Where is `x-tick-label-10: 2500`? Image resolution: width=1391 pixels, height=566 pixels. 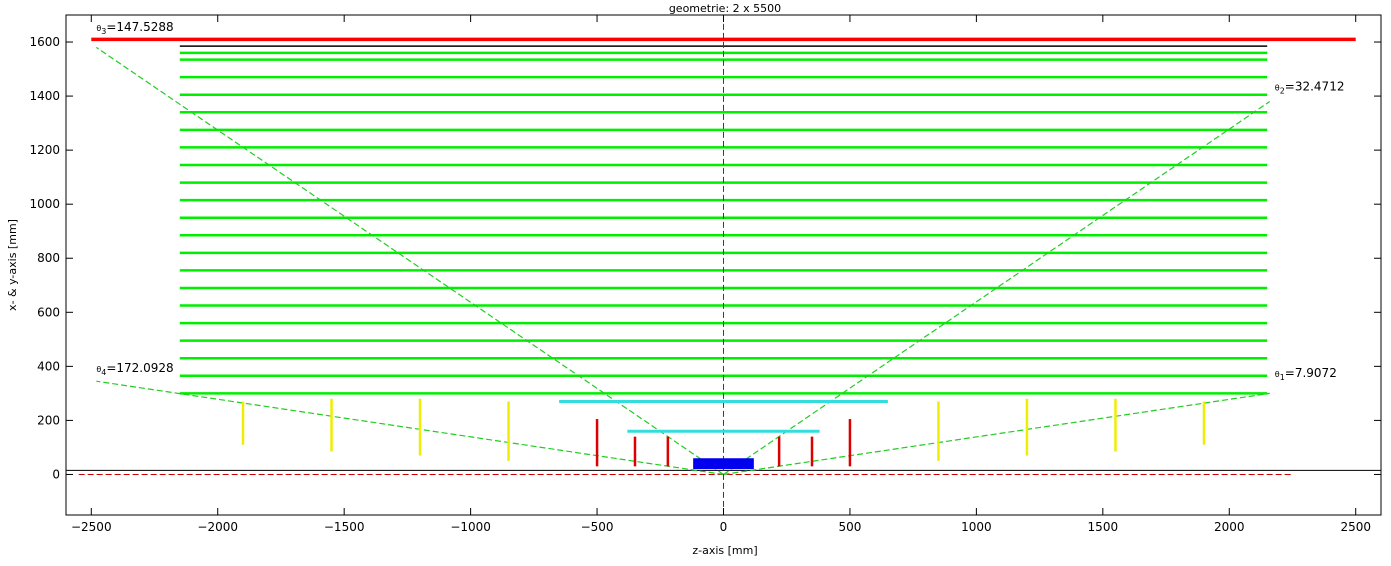 x-tick-label-10: 2500 is located at coordinates (1355, 527).